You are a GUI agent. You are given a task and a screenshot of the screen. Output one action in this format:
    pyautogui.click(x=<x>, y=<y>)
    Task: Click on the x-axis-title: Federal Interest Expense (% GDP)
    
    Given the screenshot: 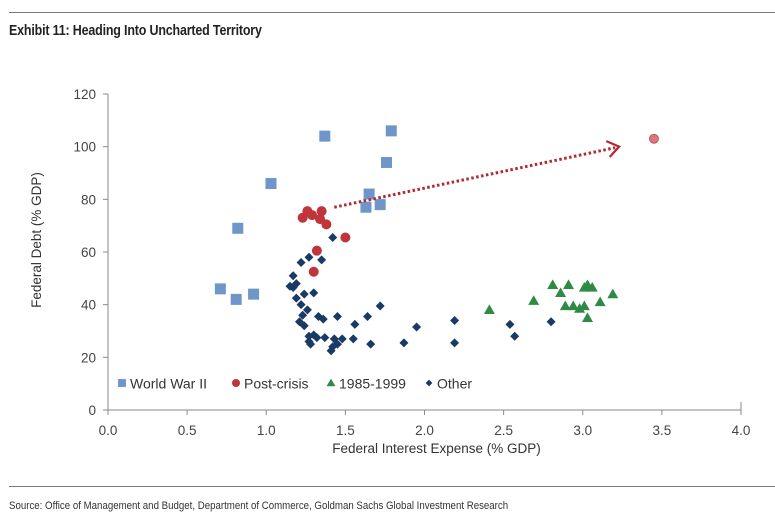 What is the action you would take?
    pyautogui.click(x=436, y=448)
    